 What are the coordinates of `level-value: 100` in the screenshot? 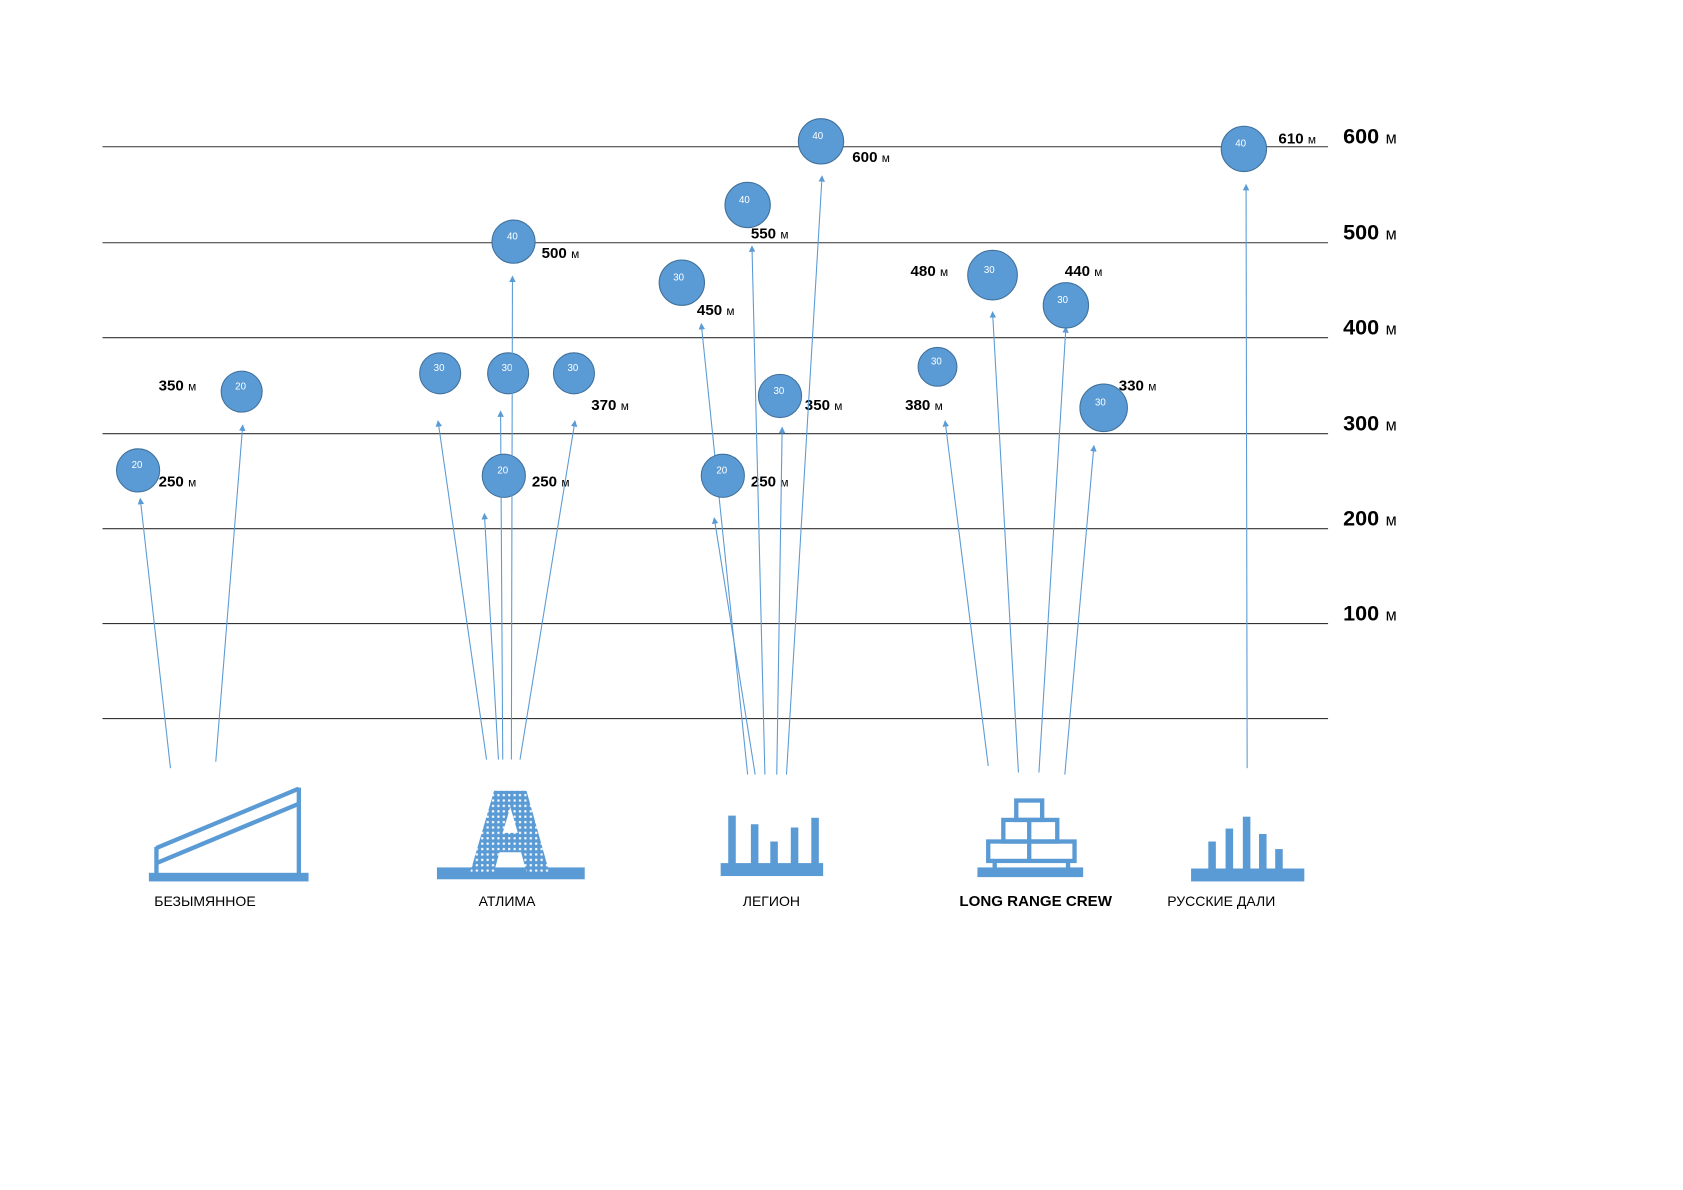 It's located at (1361, 612).